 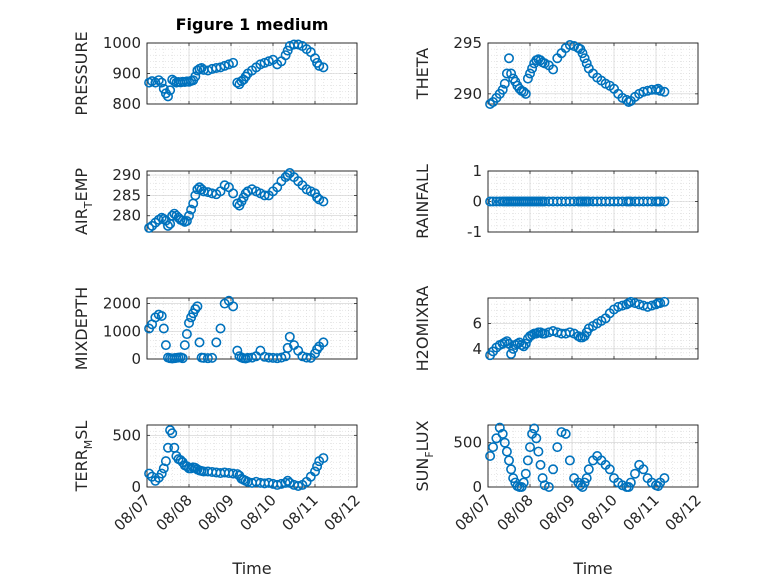 What do you see at coordinates (132, 512) in the screenshot?
I see `x-tick-label: 08/07` at bounding box center [132, 512].